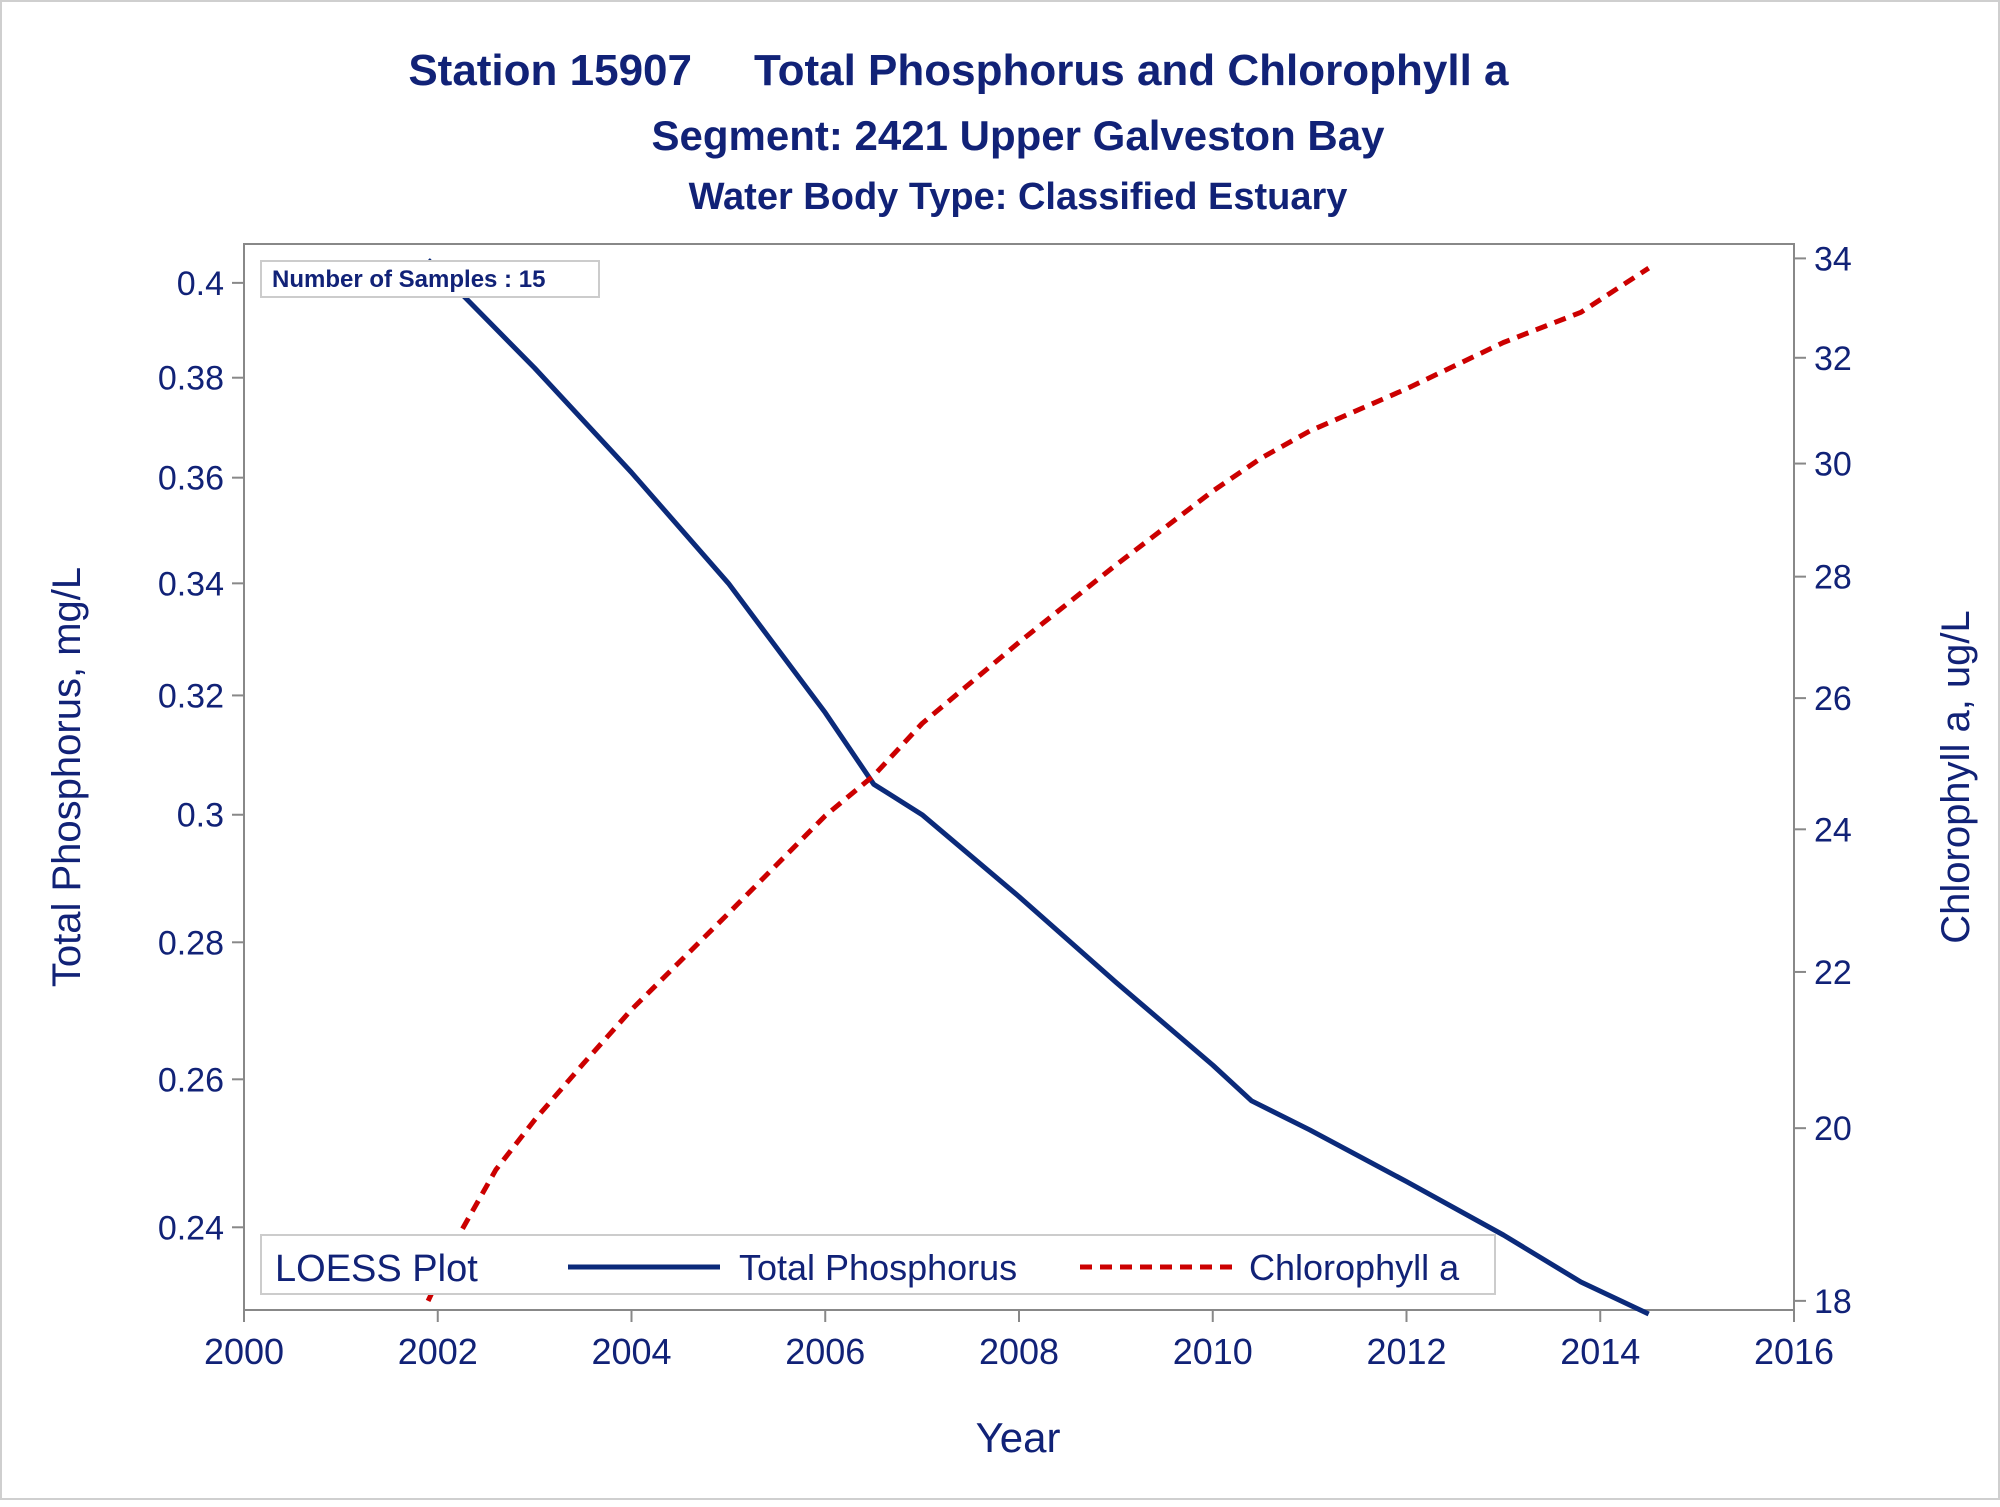 The width and height of the screenshot is (2000, 1507). What do you see at coordinates (1833, 973) in the screenshot?
I see `y-right-tick-label: 22` at bounding box center [1833, 973].